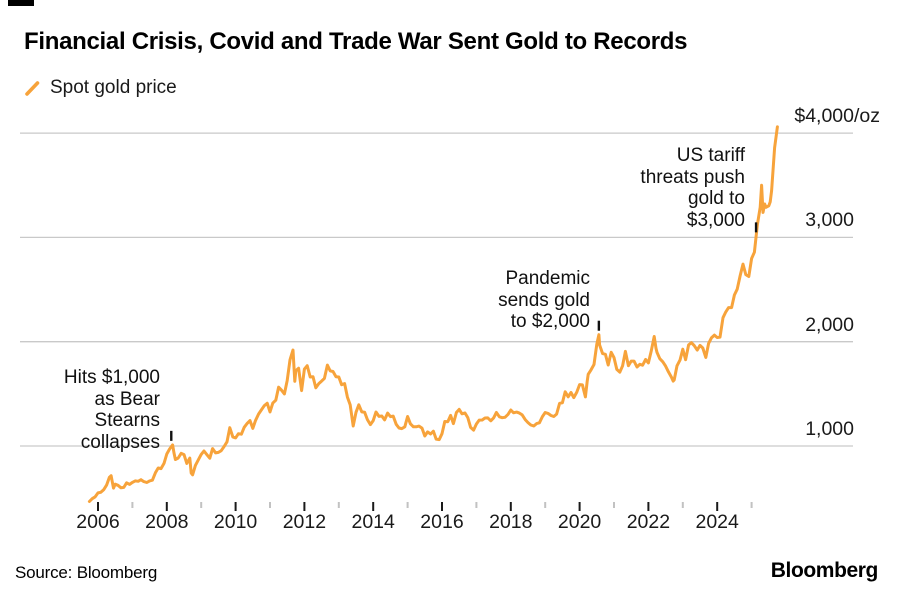 The width and height of the screenshot is (900, 607). I want to click on bloomberg-flag-decoration, so click(21, 3).